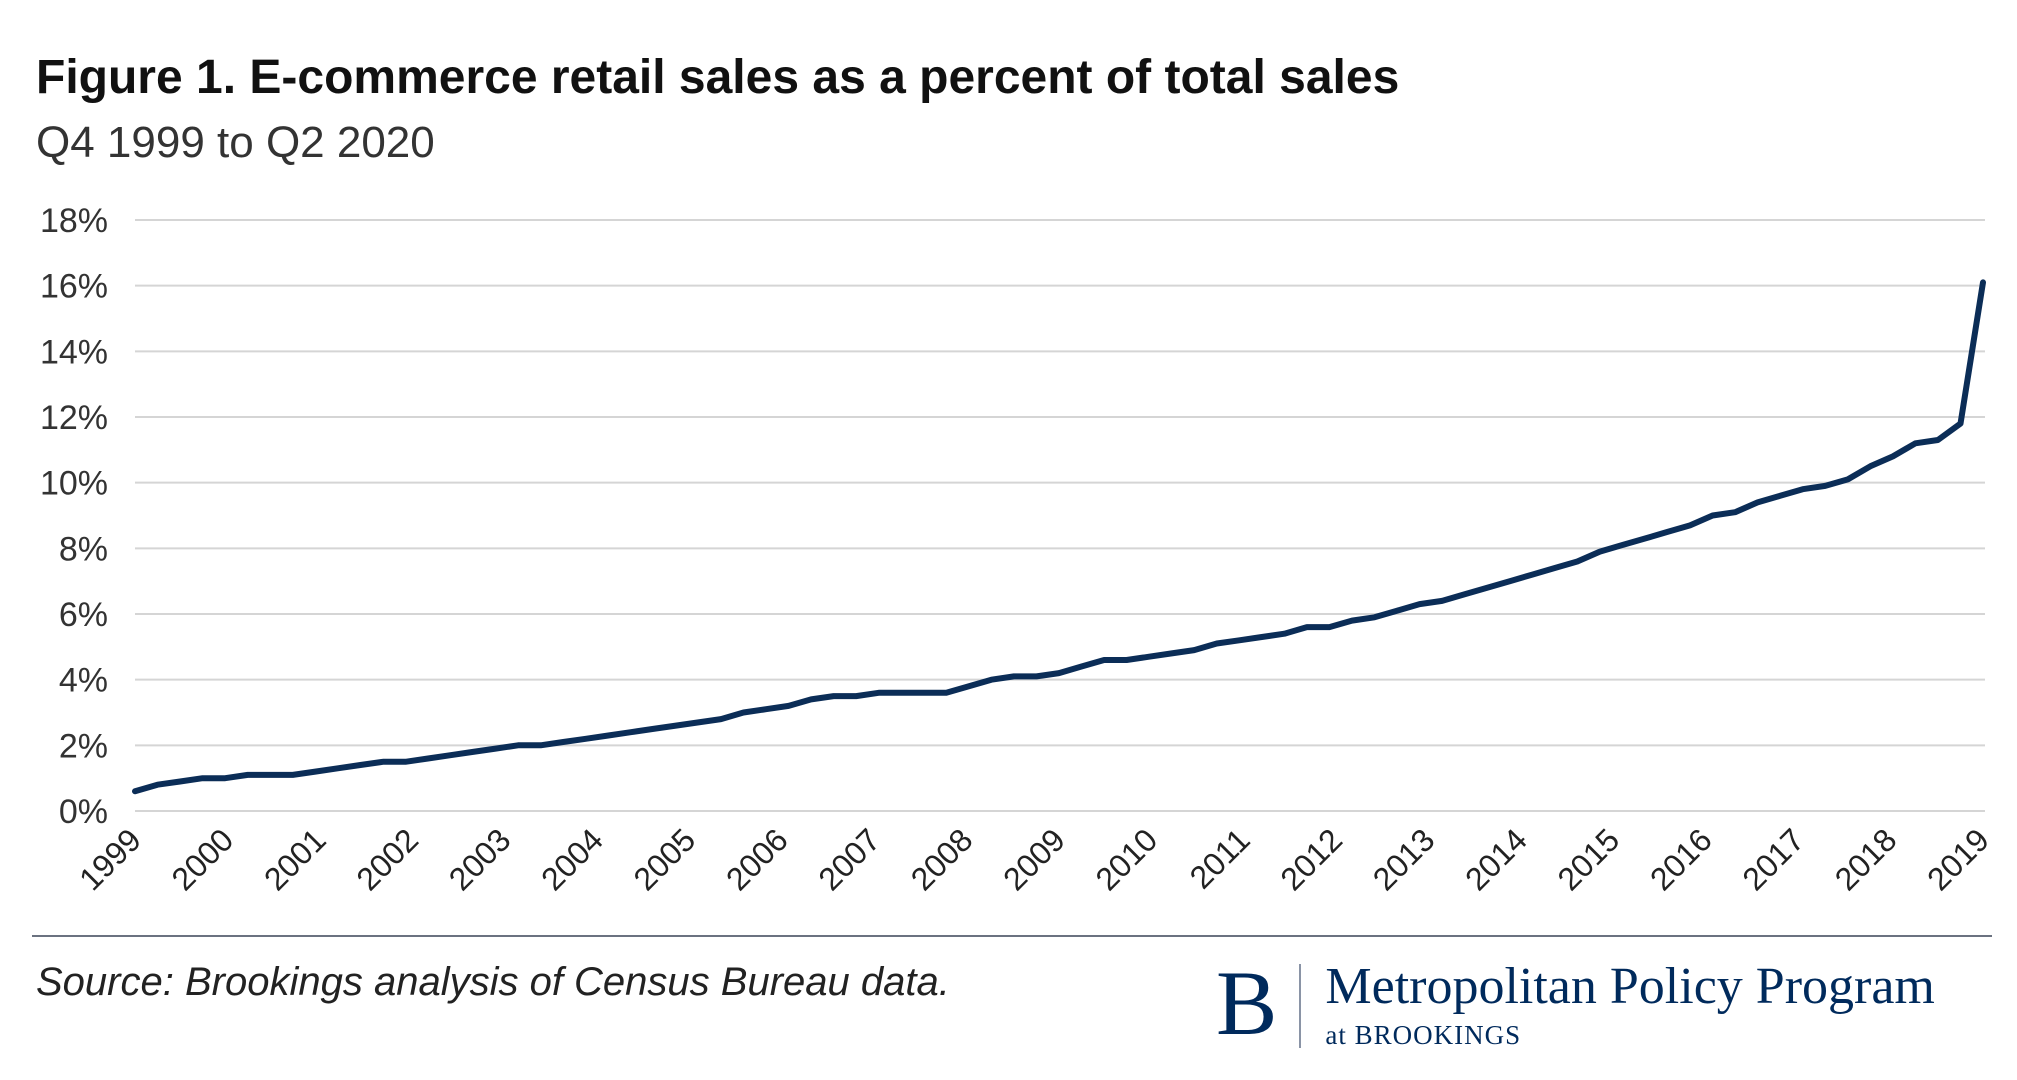  Describe the element at coordinates (83, 615) in the screenshot. I see `y-tick-label: 6%` at that location.